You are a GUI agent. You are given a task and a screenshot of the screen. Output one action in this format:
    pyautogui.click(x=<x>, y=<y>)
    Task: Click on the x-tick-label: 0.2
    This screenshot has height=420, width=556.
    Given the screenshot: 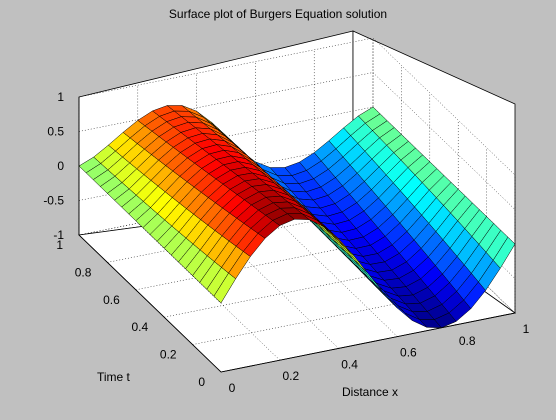 What is the action you would take?
    pyautogui.click(x=290, y=376)
    